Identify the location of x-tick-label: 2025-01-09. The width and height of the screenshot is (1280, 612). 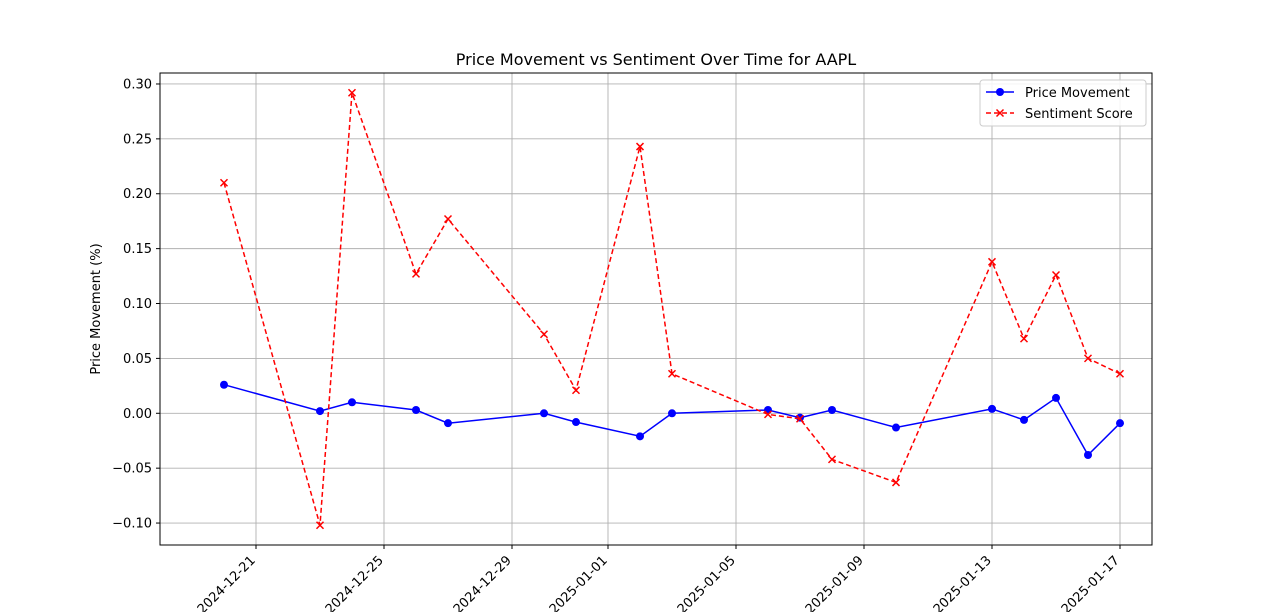
(835, 582).